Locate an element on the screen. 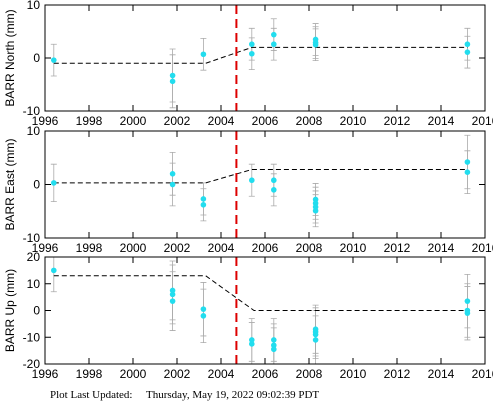  y-axis-label: BARR North (mm) is located at coordinates (10, 57).